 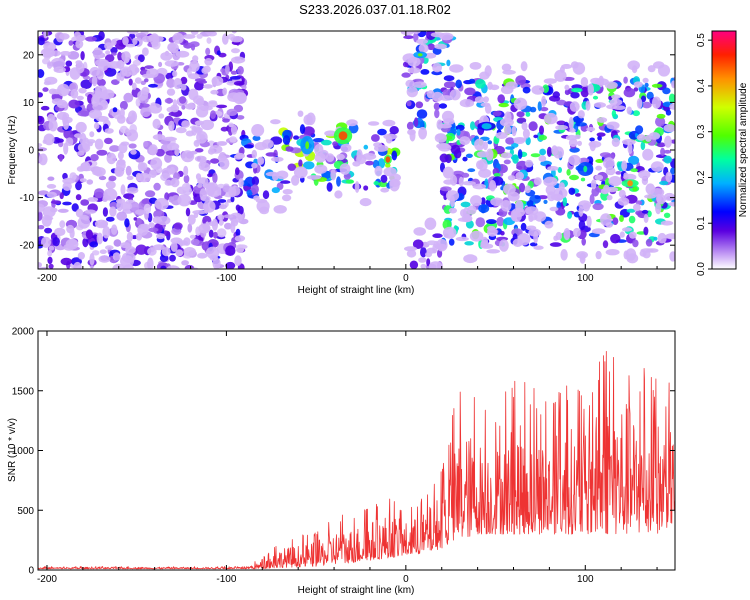 I want to click on snr-x-tick-label: -200, so click(x=47, y=579).